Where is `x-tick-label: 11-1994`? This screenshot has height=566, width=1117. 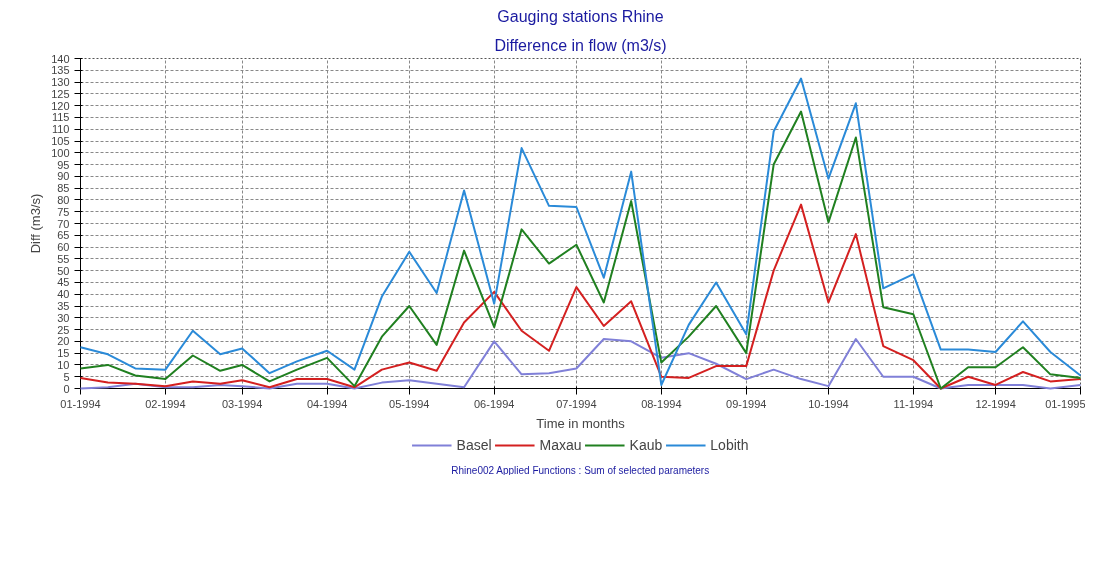 x-tick-label: 11-1994 is located at coordinates (913, 403).